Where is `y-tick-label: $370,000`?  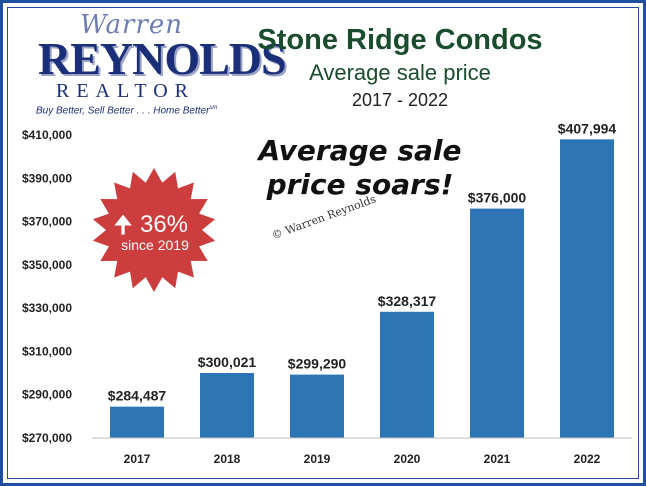
y-tick-label: $370,000 is located at coordinates (47, 222).